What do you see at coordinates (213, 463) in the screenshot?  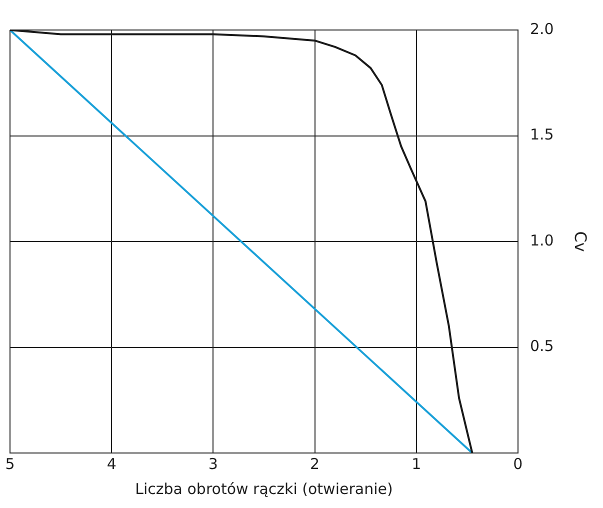 I see `x-tick-label: 3` at bounding box center [213, 463].